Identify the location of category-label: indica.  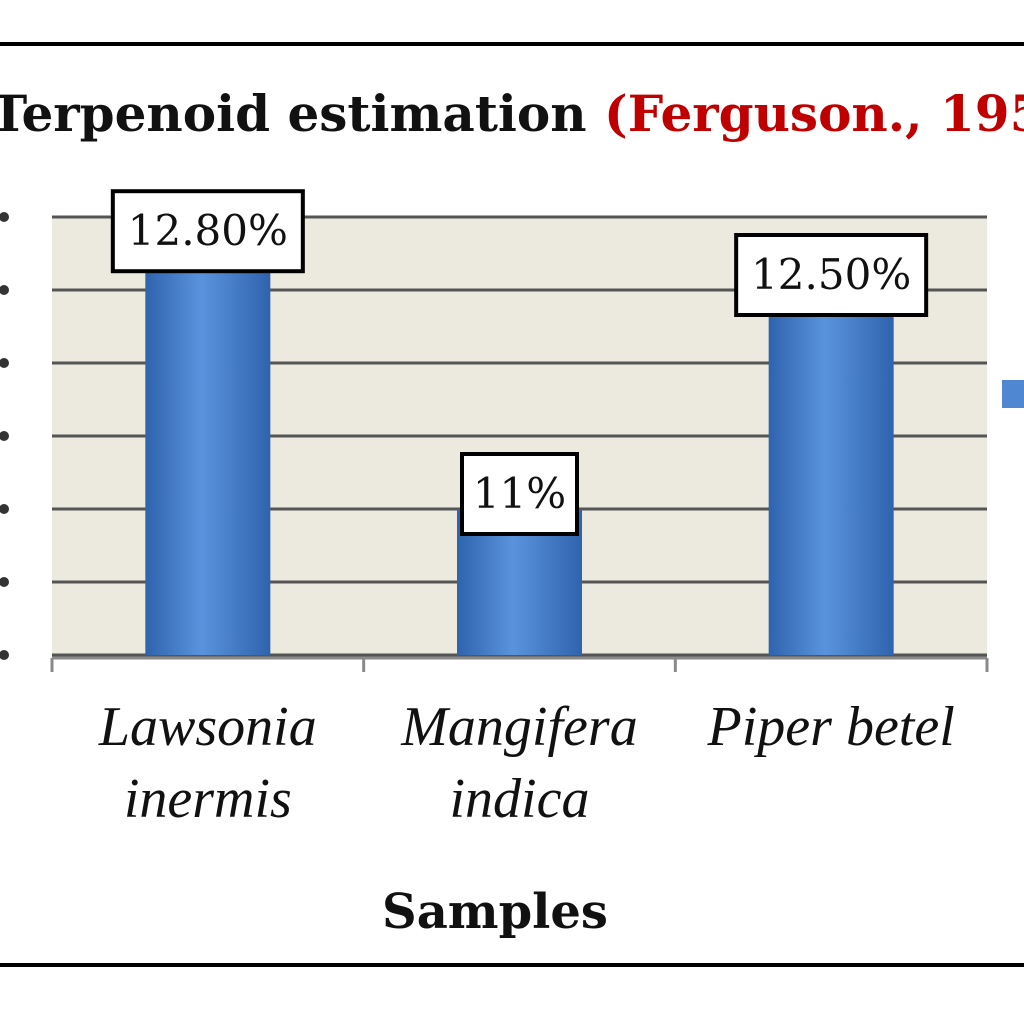
(520, 799).